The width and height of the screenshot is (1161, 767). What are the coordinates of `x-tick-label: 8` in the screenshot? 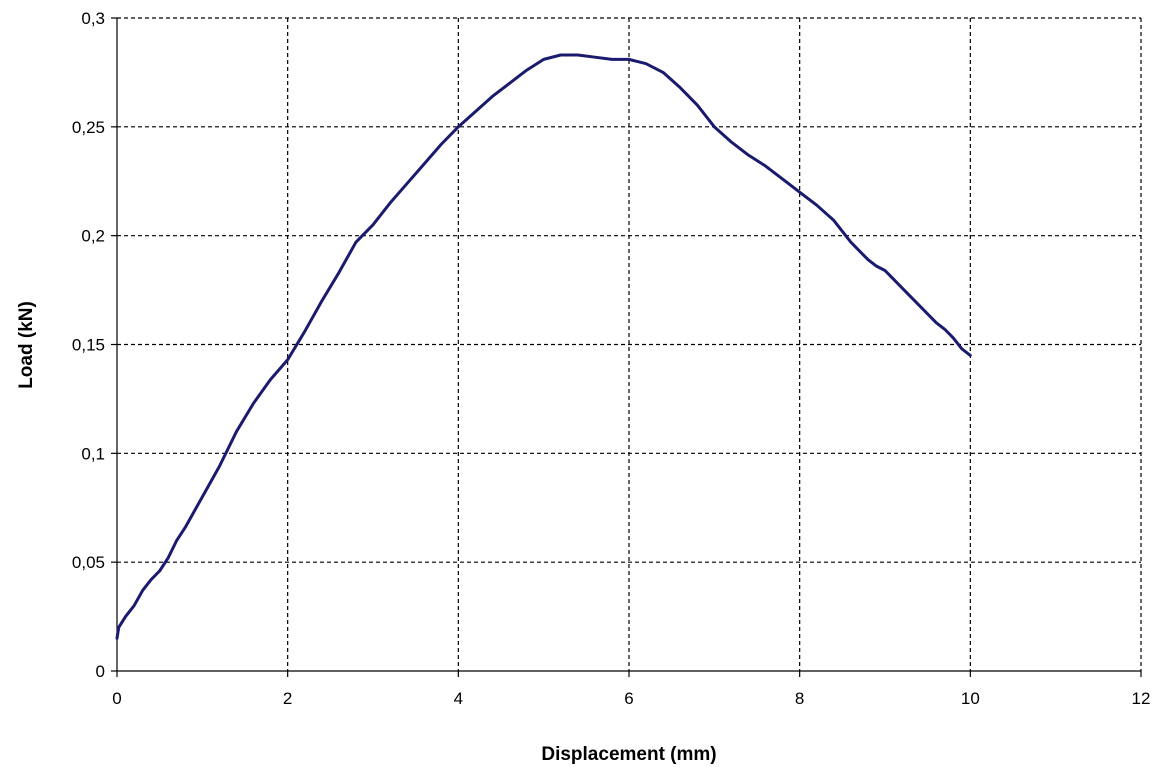 It's located at (799, 698).